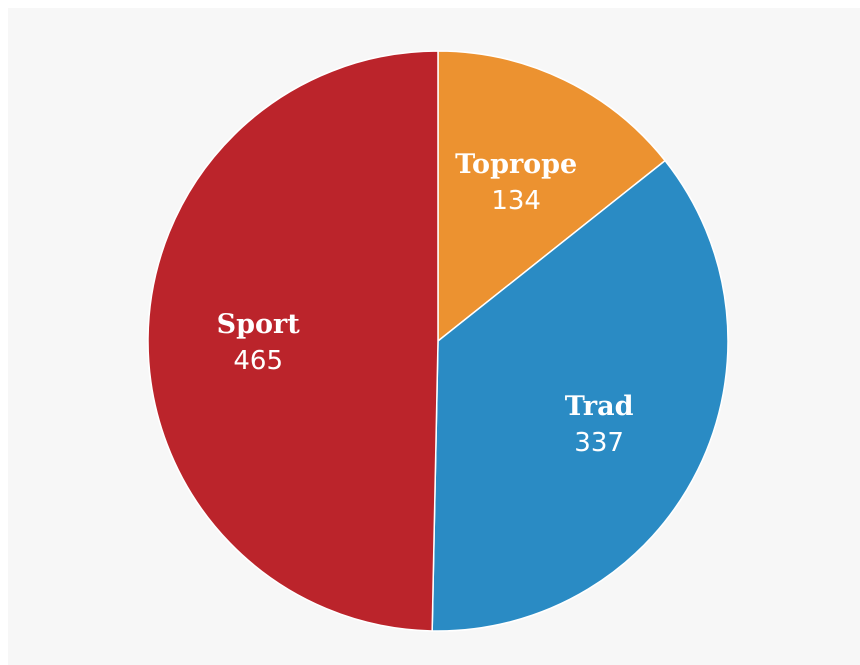 Image resolution: width=860 pixels, height=665 pixels. Describe the element at coordinates (516, 164) in the screenshot. I see `slice-label: Toprope` at that location.